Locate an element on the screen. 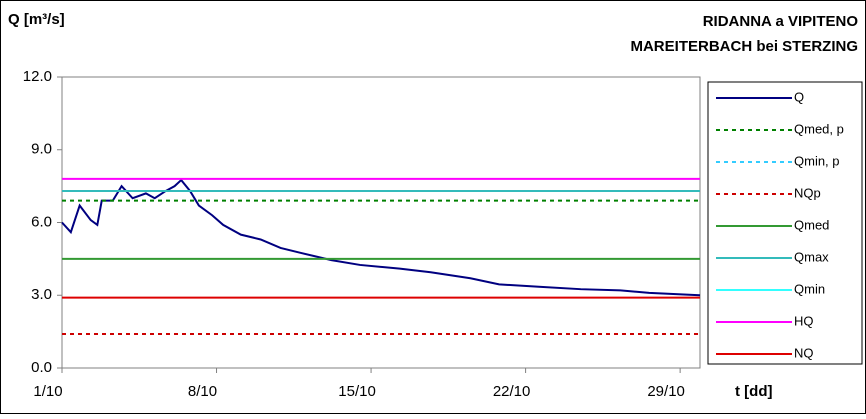 This screenshot has width=866, height=419. legend-label: Qmin is located at coordinates (809, 288).